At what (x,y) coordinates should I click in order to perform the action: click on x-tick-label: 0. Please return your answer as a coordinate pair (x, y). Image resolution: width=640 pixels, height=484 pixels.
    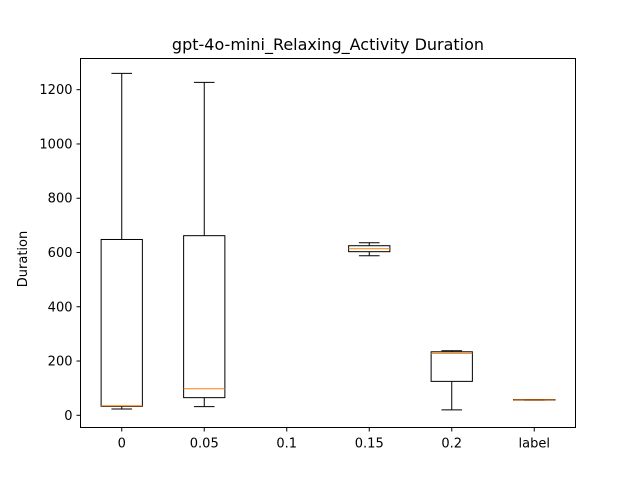
    Looking at the image, I should click on (122, 444).